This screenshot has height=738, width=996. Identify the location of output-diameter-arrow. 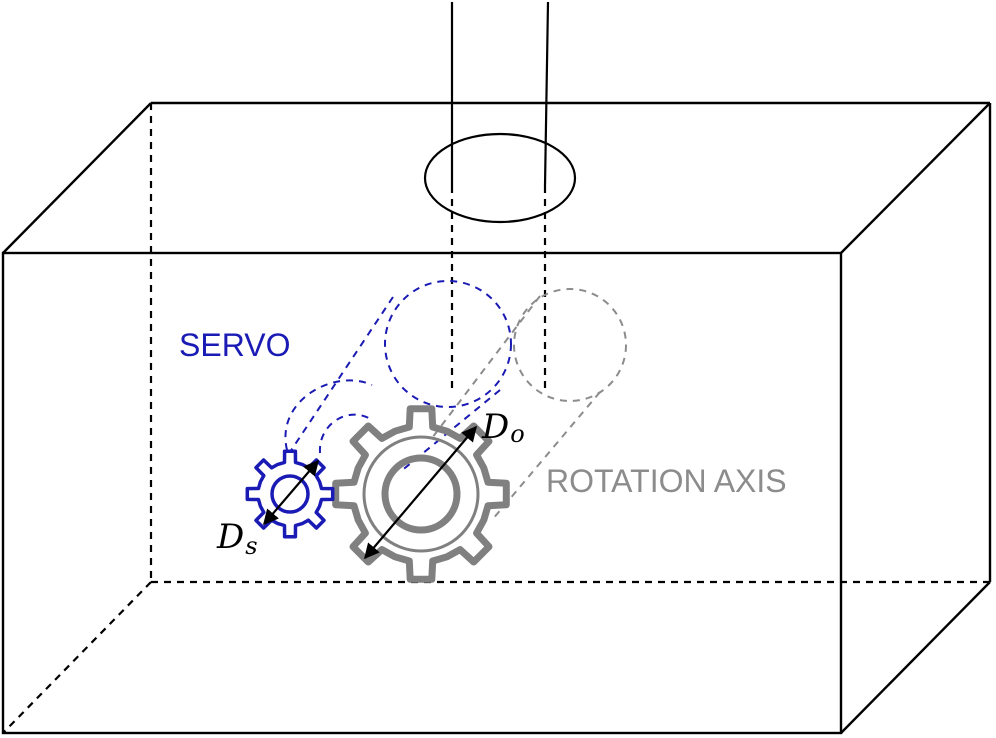
(420, 492).